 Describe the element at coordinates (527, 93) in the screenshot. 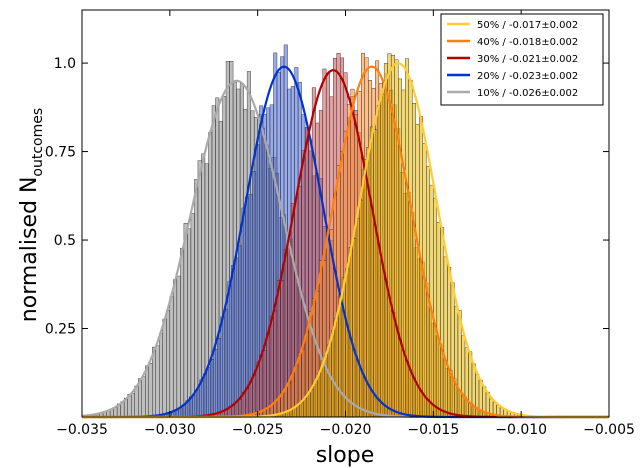

I see `legend-label: 10% / -0.026±0.002` at that location.